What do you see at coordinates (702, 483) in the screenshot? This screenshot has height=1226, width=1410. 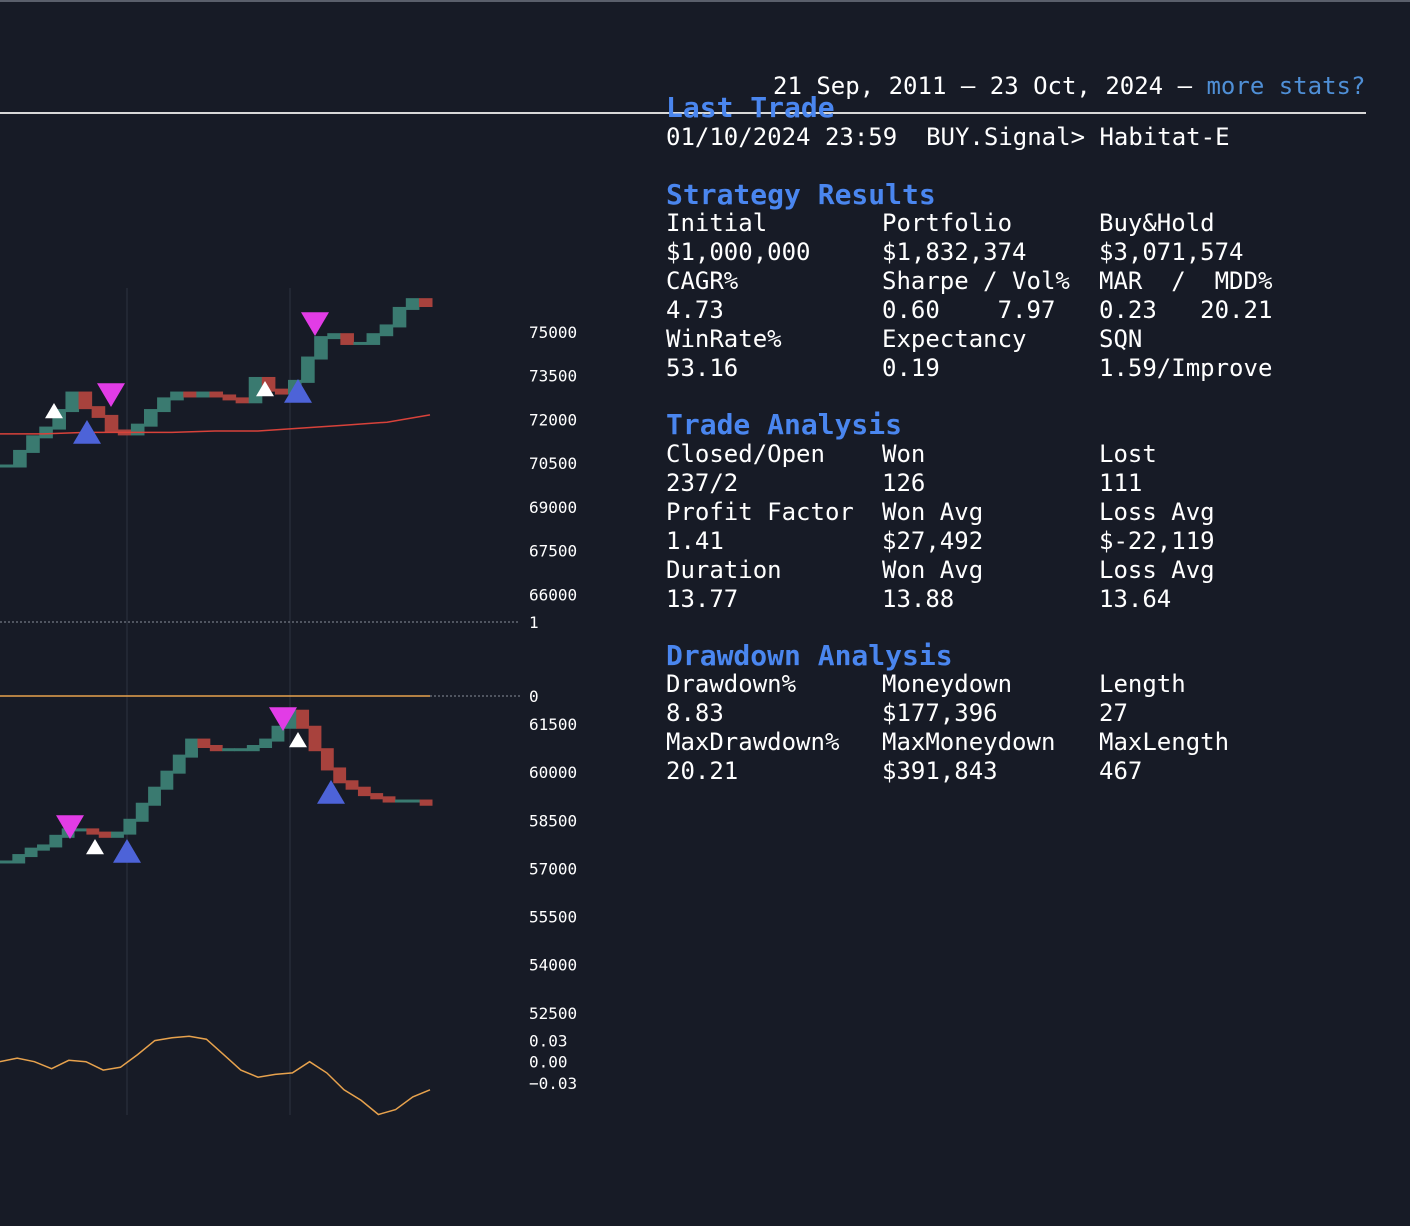 I see `trade-analysis-cell: 237/2` at bounding box center [702, 483].